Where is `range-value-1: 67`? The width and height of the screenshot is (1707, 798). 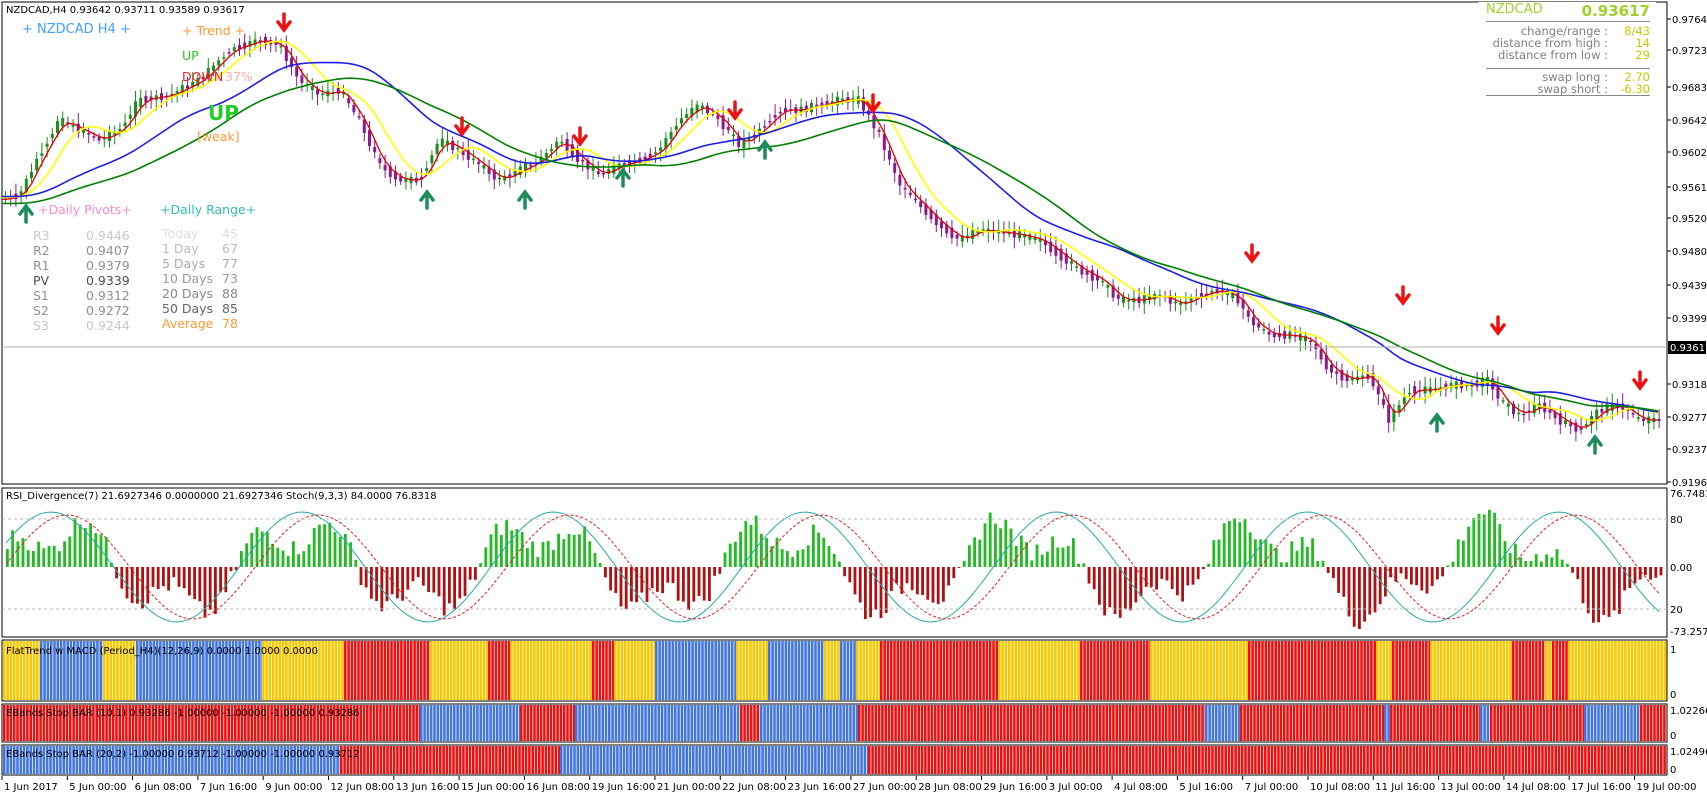
range-value-1: 67 is located at coordinates (230, 248).